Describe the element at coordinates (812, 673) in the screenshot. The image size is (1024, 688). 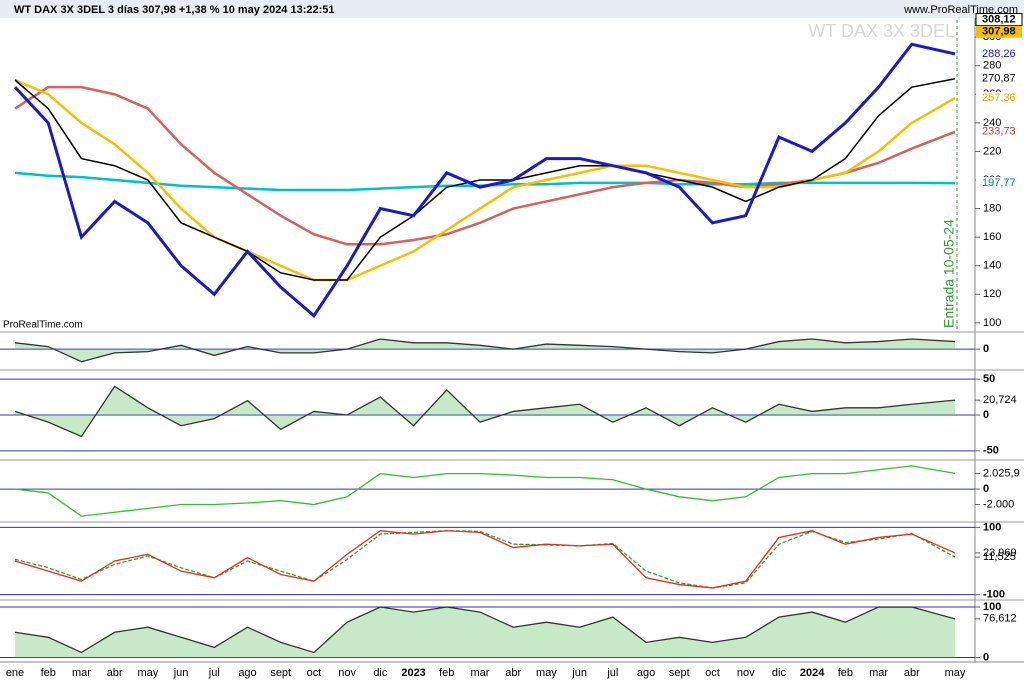
I see `x-tick-label: 2024` at that location.